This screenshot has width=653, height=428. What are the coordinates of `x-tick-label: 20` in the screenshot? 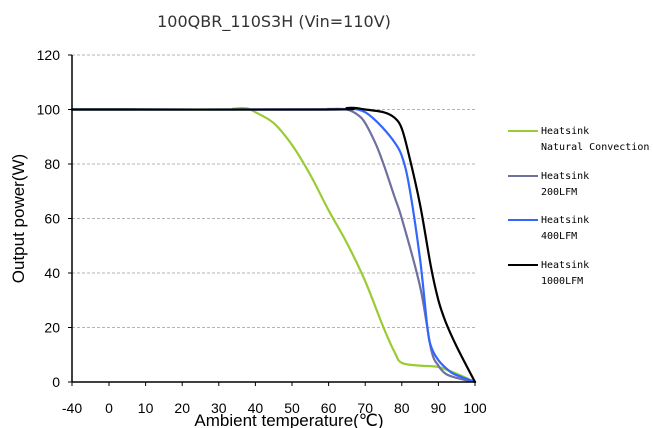 It's located at (182, 408).